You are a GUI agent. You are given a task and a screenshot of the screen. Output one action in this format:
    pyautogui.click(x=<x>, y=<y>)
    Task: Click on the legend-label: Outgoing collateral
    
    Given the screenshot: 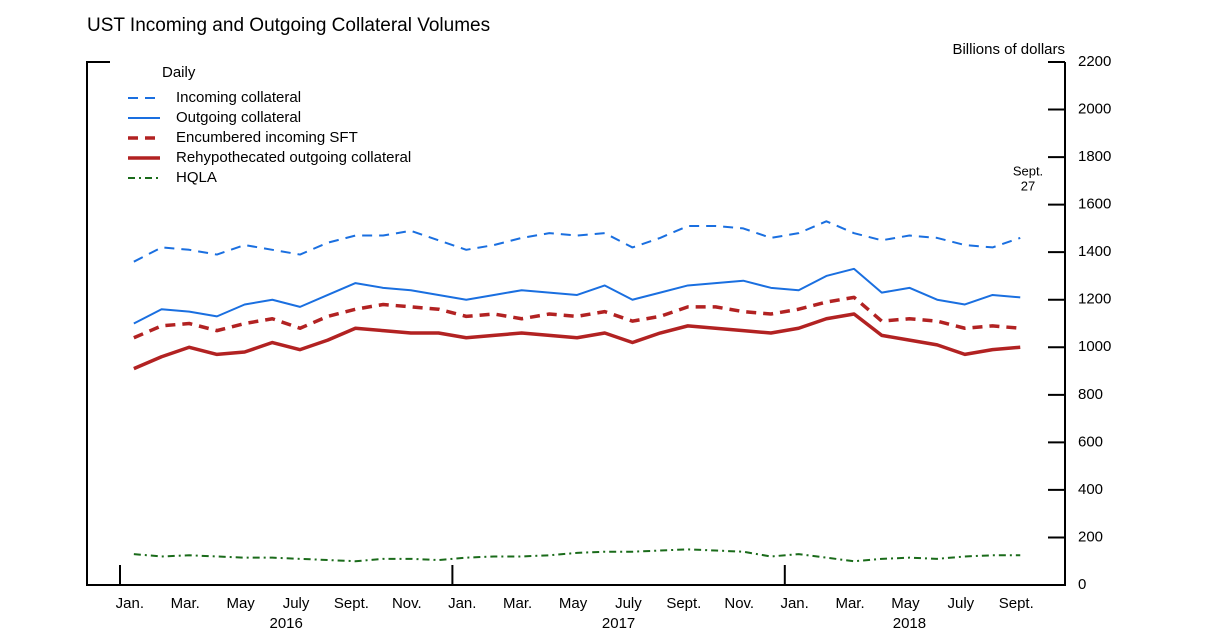 What is the action you would take?
    pyautogui.click(x=238, y=117)
    